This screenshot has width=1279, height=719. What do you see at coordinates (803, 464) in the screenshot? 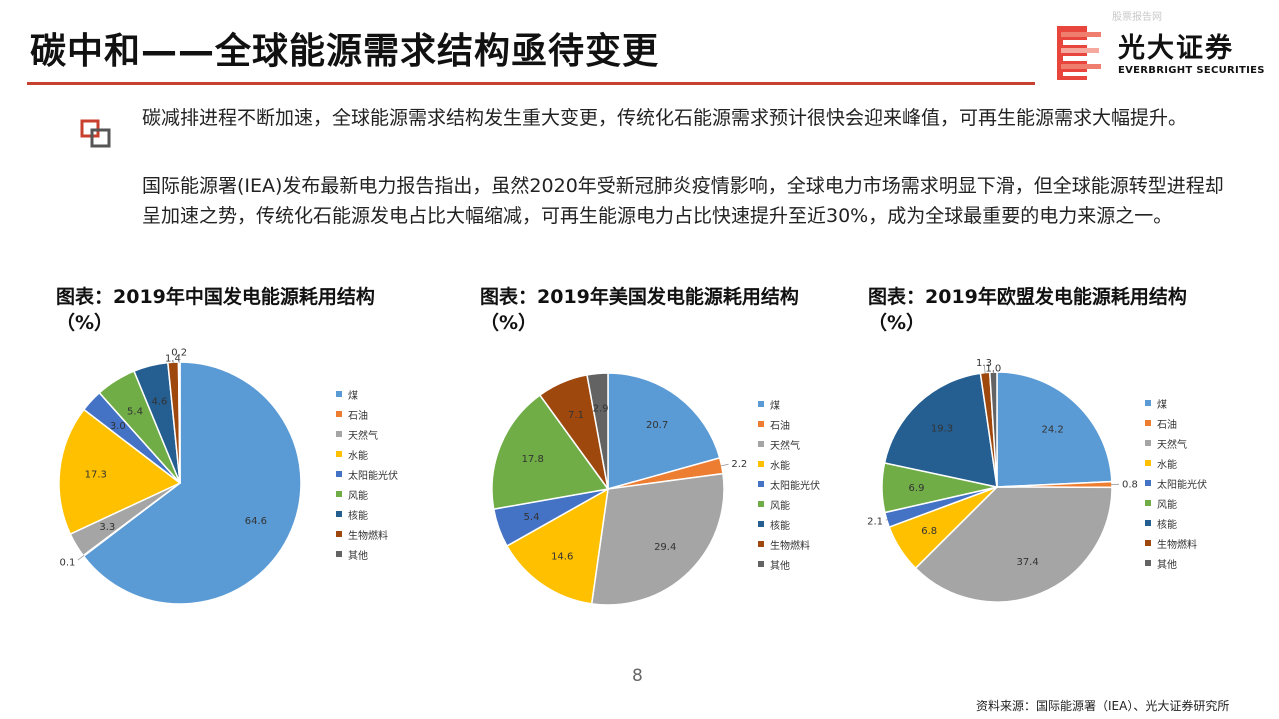
I see `usa-legend-hydro: 水能` at bounding box center [803, 464].